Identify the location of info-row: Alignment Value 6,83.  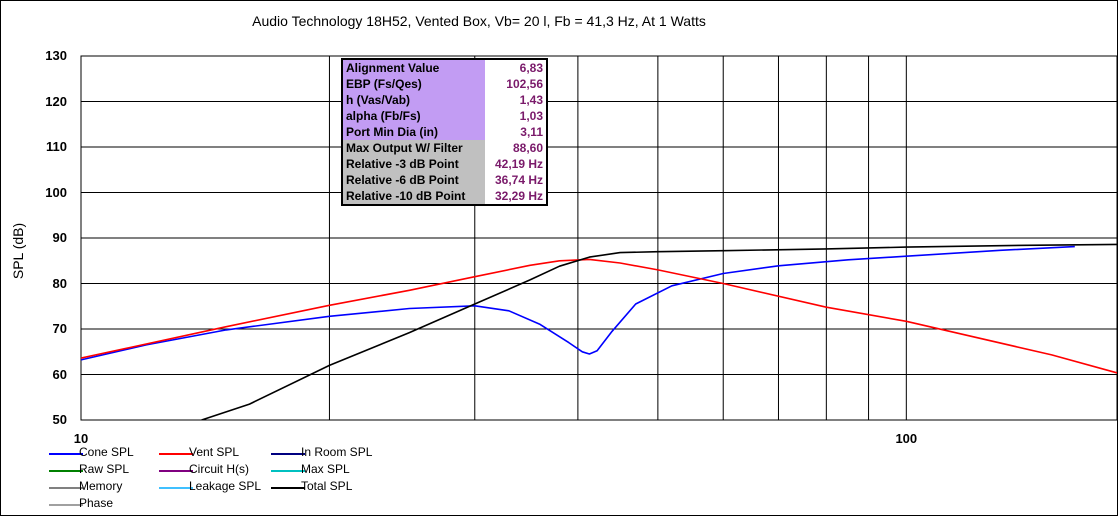
(444, 67).